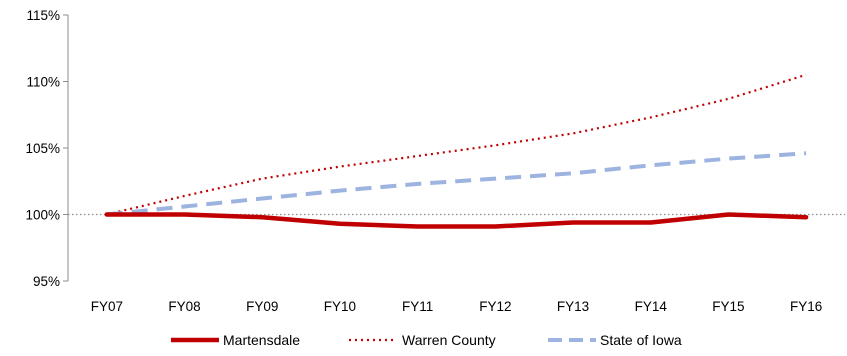 The width and height of the screenshot is (847, 356). What do you see at coordinates (43, 15) in the screenshot?
I see `y-tick-label: 115%` at bounding box center [43, 15].